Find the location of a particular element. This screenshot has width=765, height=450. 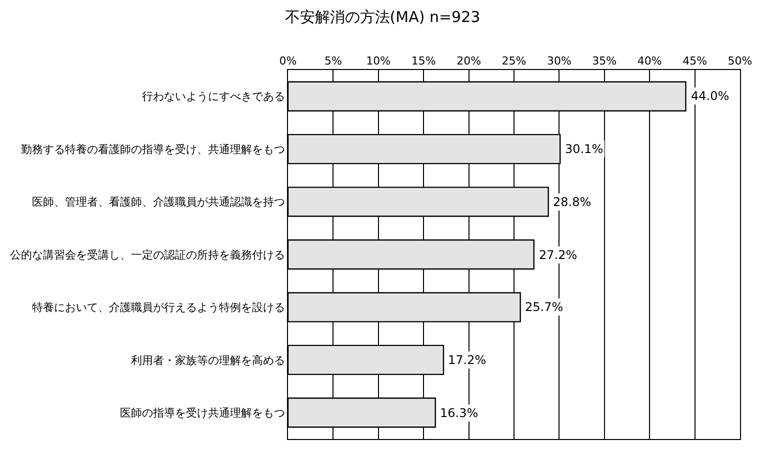

y-tick-label: 医師、管理者、看護師、介護職員が共通認識を持つ is located at coordinates (158, 202).